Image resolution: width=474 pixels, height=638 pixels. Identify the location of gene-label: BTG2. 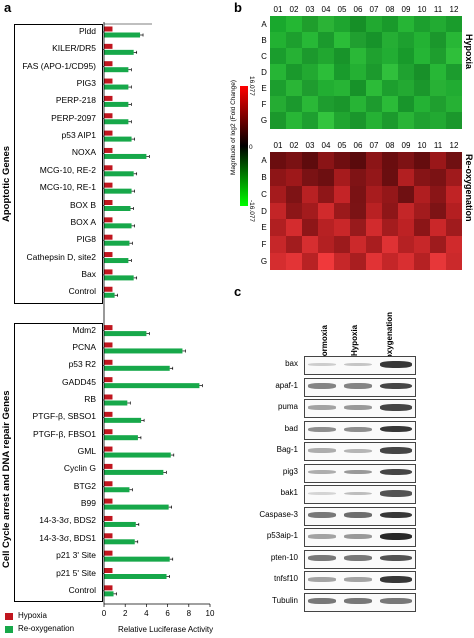
(84, 485).